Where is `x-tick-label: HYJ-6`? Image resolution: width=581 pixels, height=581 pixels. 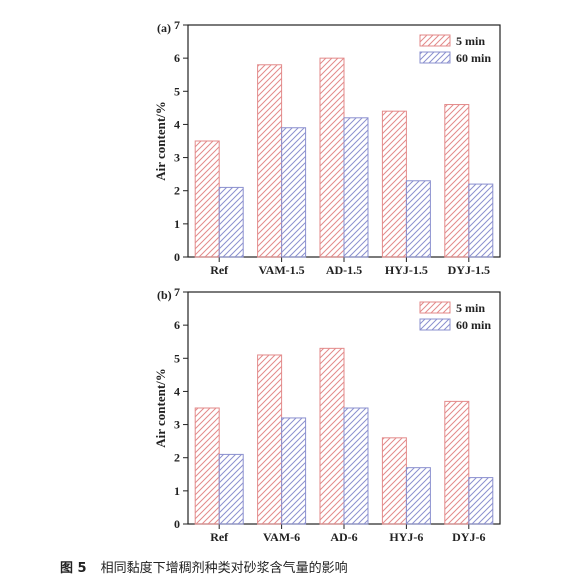
x-tick-label: HYJ-6 is located at coordinates (406, 537).